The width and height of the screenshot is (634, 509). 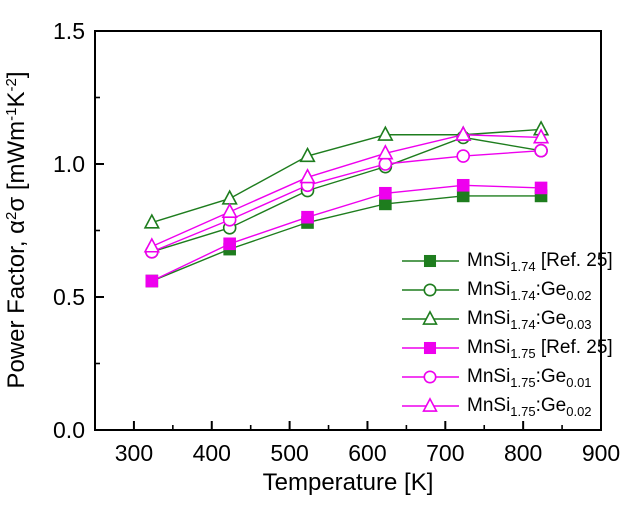 What do you see at coordinates (69, 164) in the screenshot?
I see `y-tick-label: 1.0` at bounding box center [69, 164].